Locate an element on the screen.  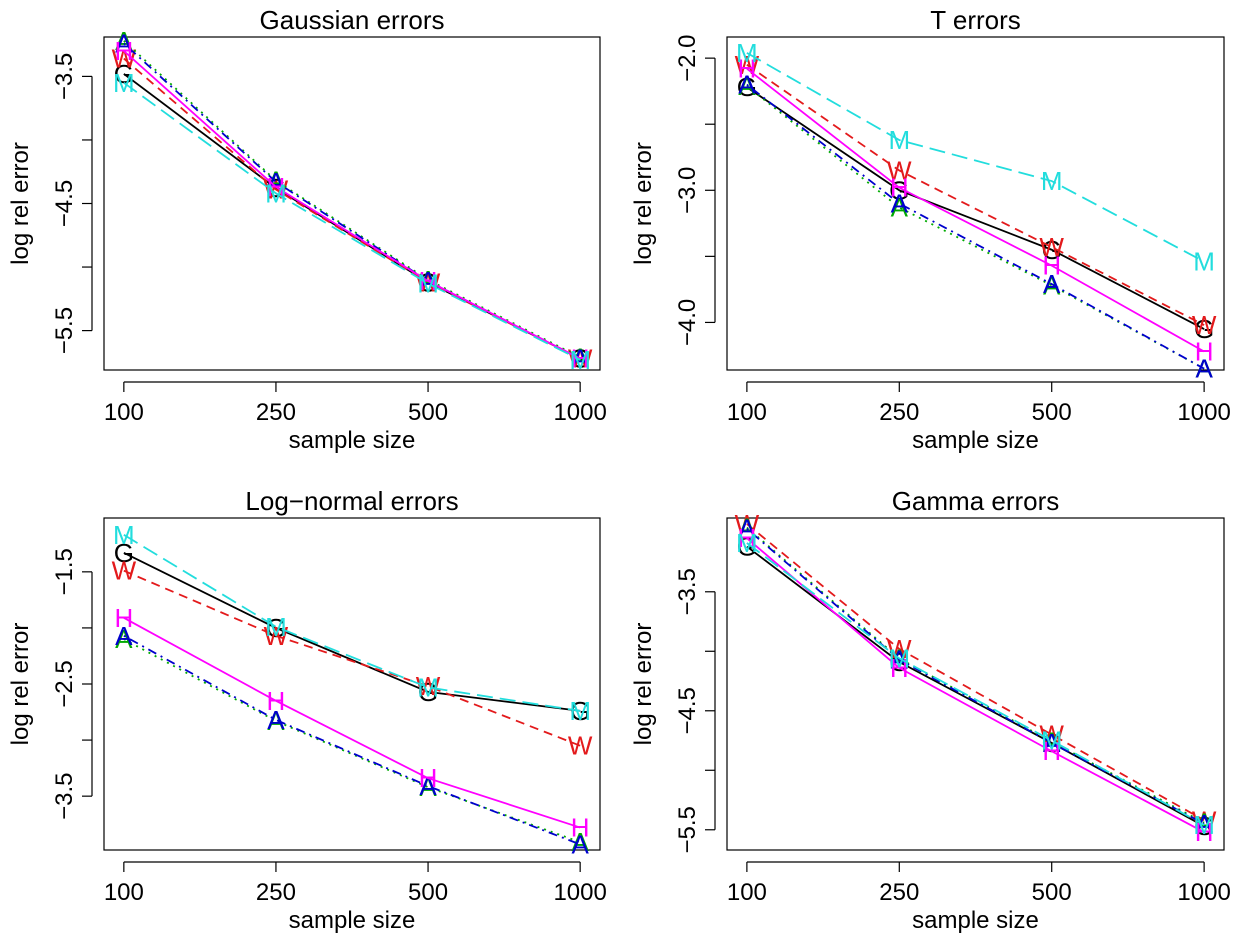
chart-title: Gaussian errors is located at coordinates (352, 20).